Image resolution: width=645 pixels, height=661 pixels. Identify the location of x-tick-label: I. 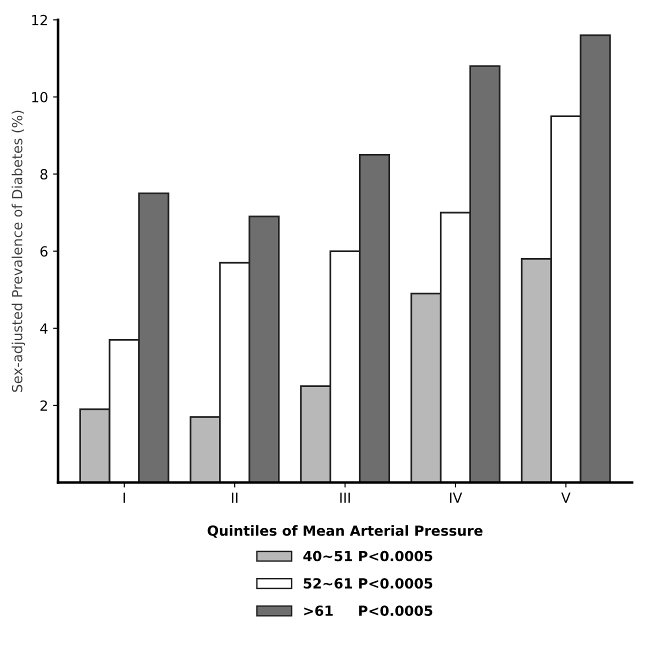
(124, 497).